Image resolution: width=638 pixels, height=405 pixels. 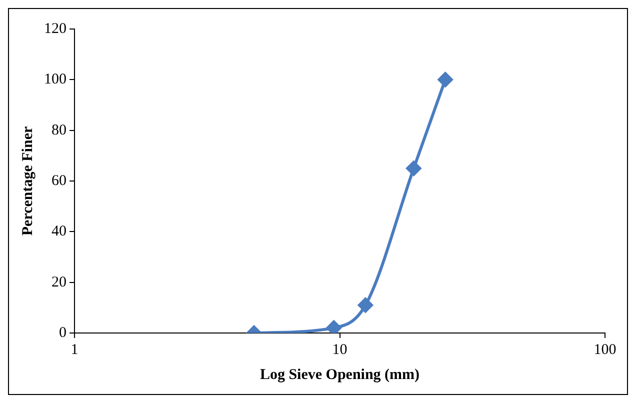 I want to click on y-tick-label: 100, so click(x=55, y=80).